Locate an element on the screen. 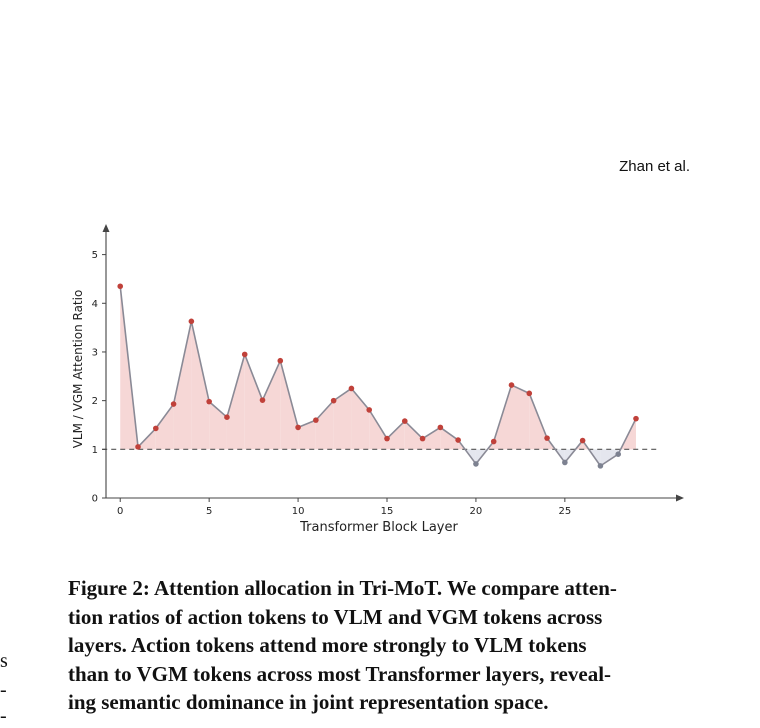 The height and width of the screenshot is (728, 760). x-tick-label: 25 is located at coordinates (564, 511).